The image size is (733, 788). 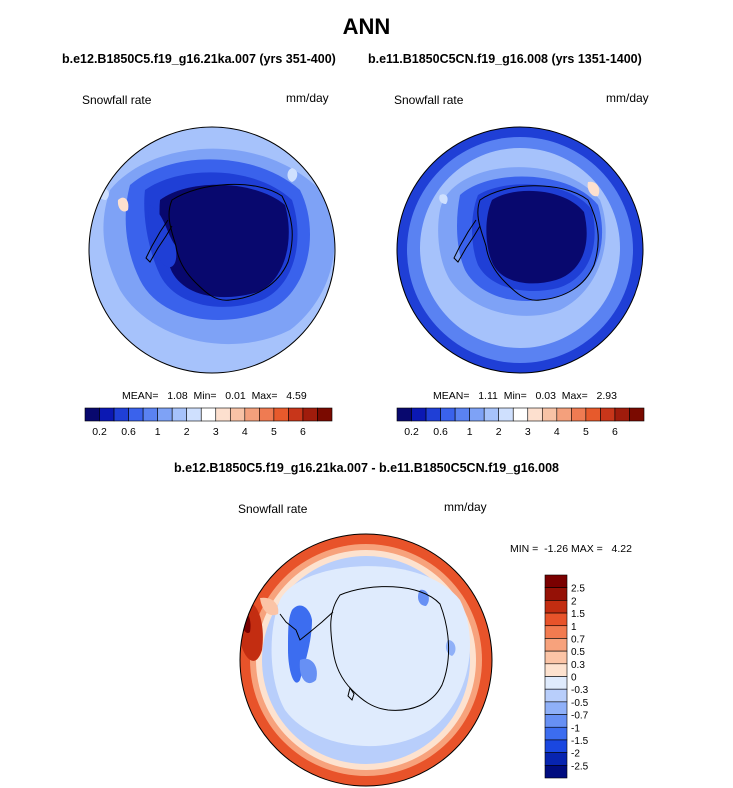 I want to click on panel-a-units-label: mm/day, so click(x=307, y=98).